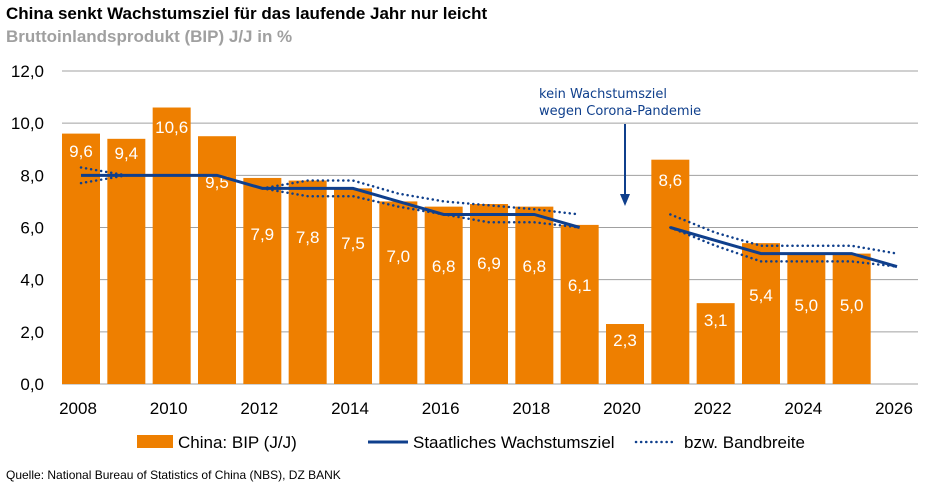  Describe the element at coordinates (514, 442) in the screenshot. I see `legend-label: Staatliches Wachstumsziel` at that location.